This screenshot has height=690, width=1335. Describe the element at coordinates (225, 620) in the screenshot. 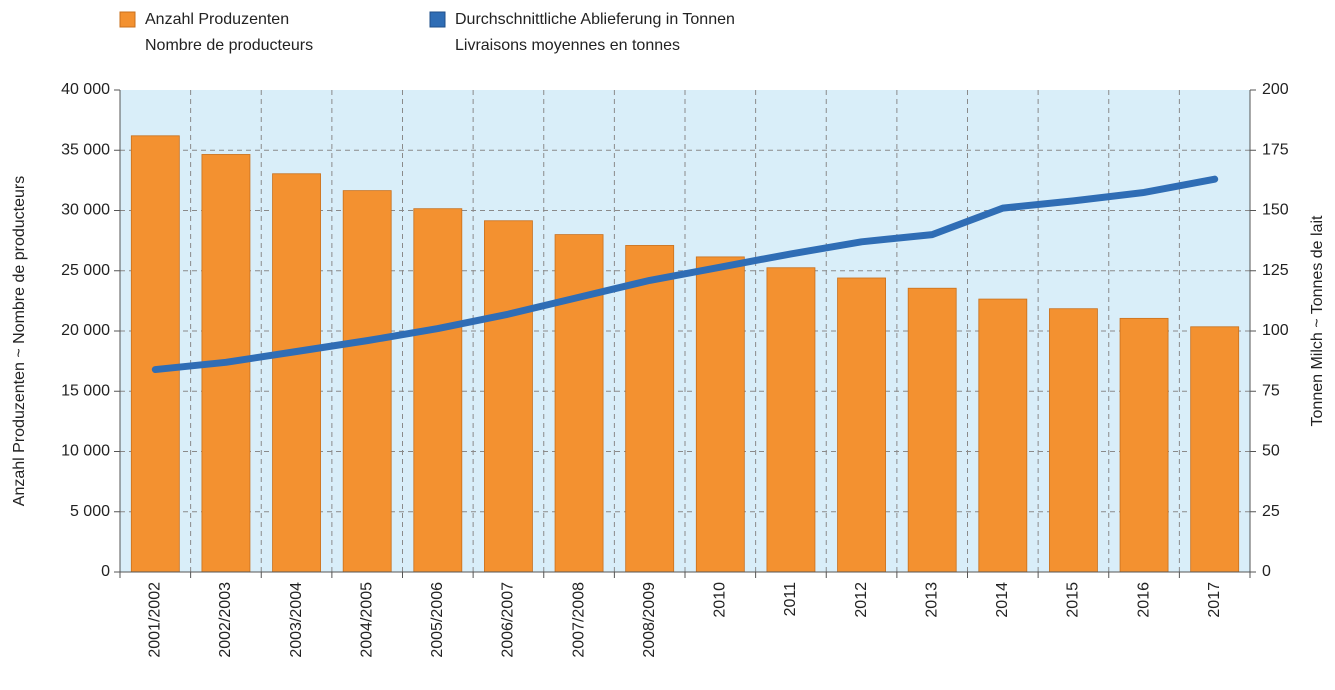

I see `x-tick-label: 2002/2003` at that location.